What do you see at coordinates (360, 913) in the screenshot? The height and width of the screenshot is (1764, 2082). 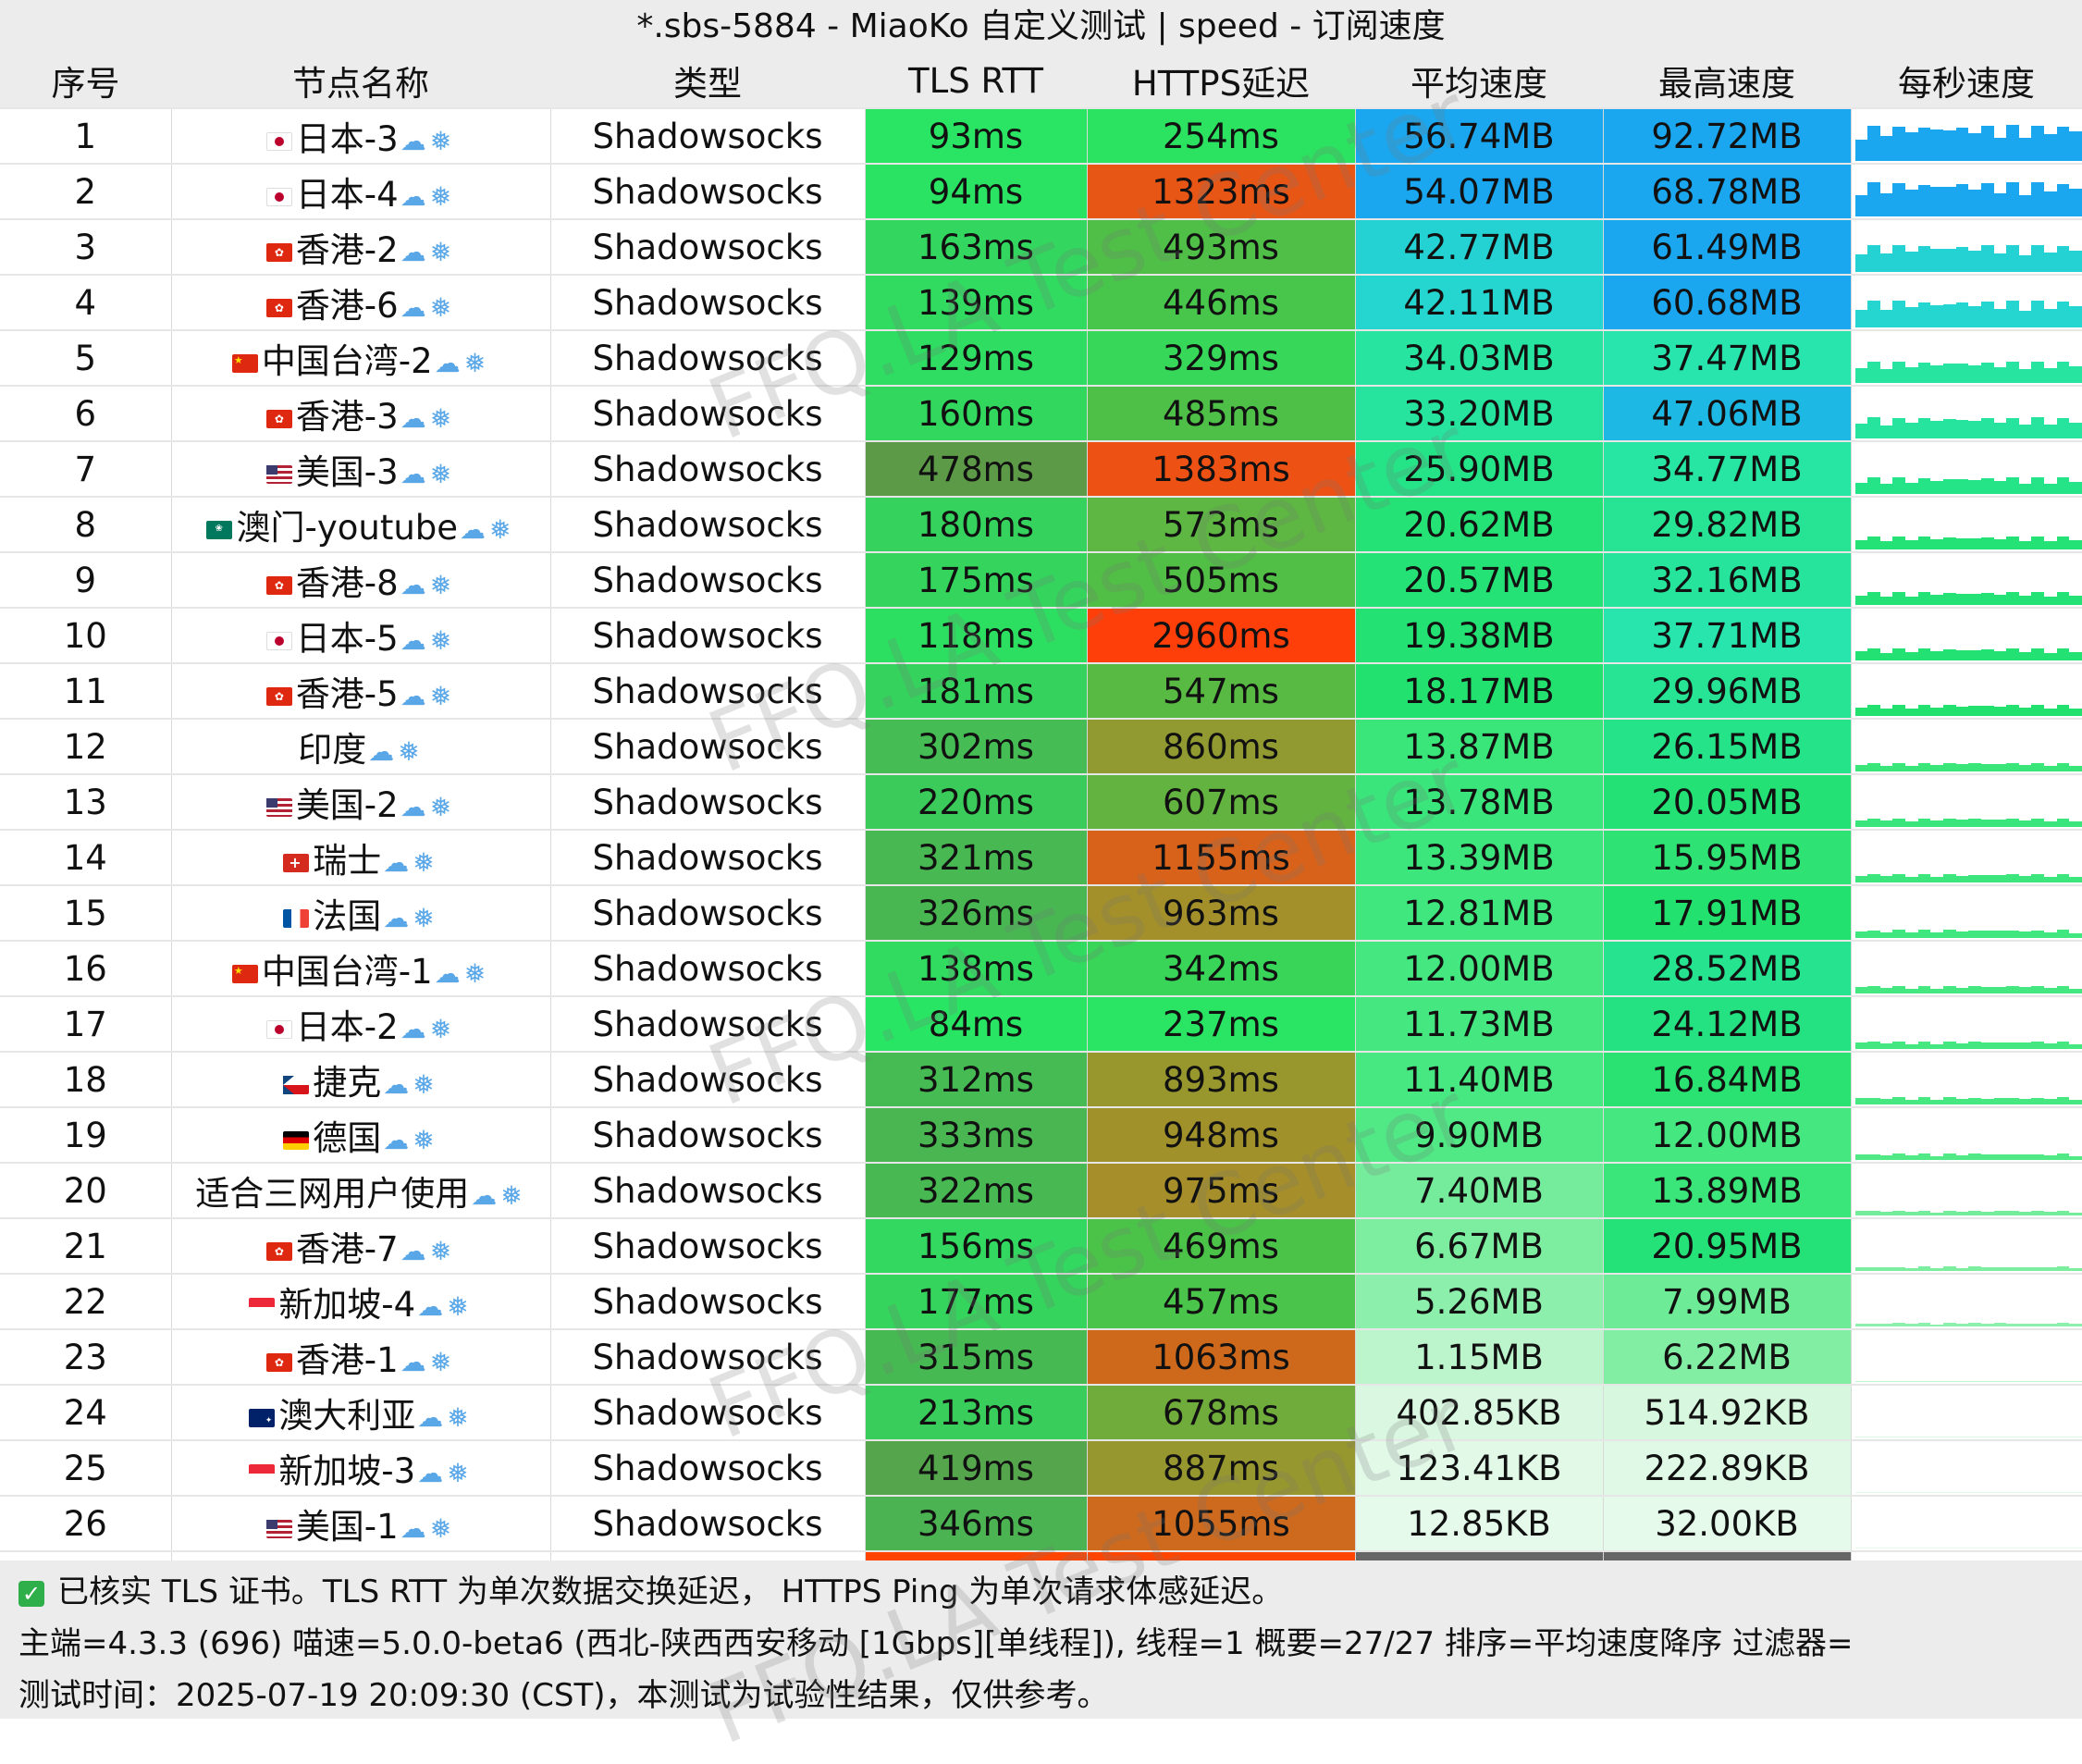 I see `node-name-cell: 法国☁❅` at bounding box center [360, 913].